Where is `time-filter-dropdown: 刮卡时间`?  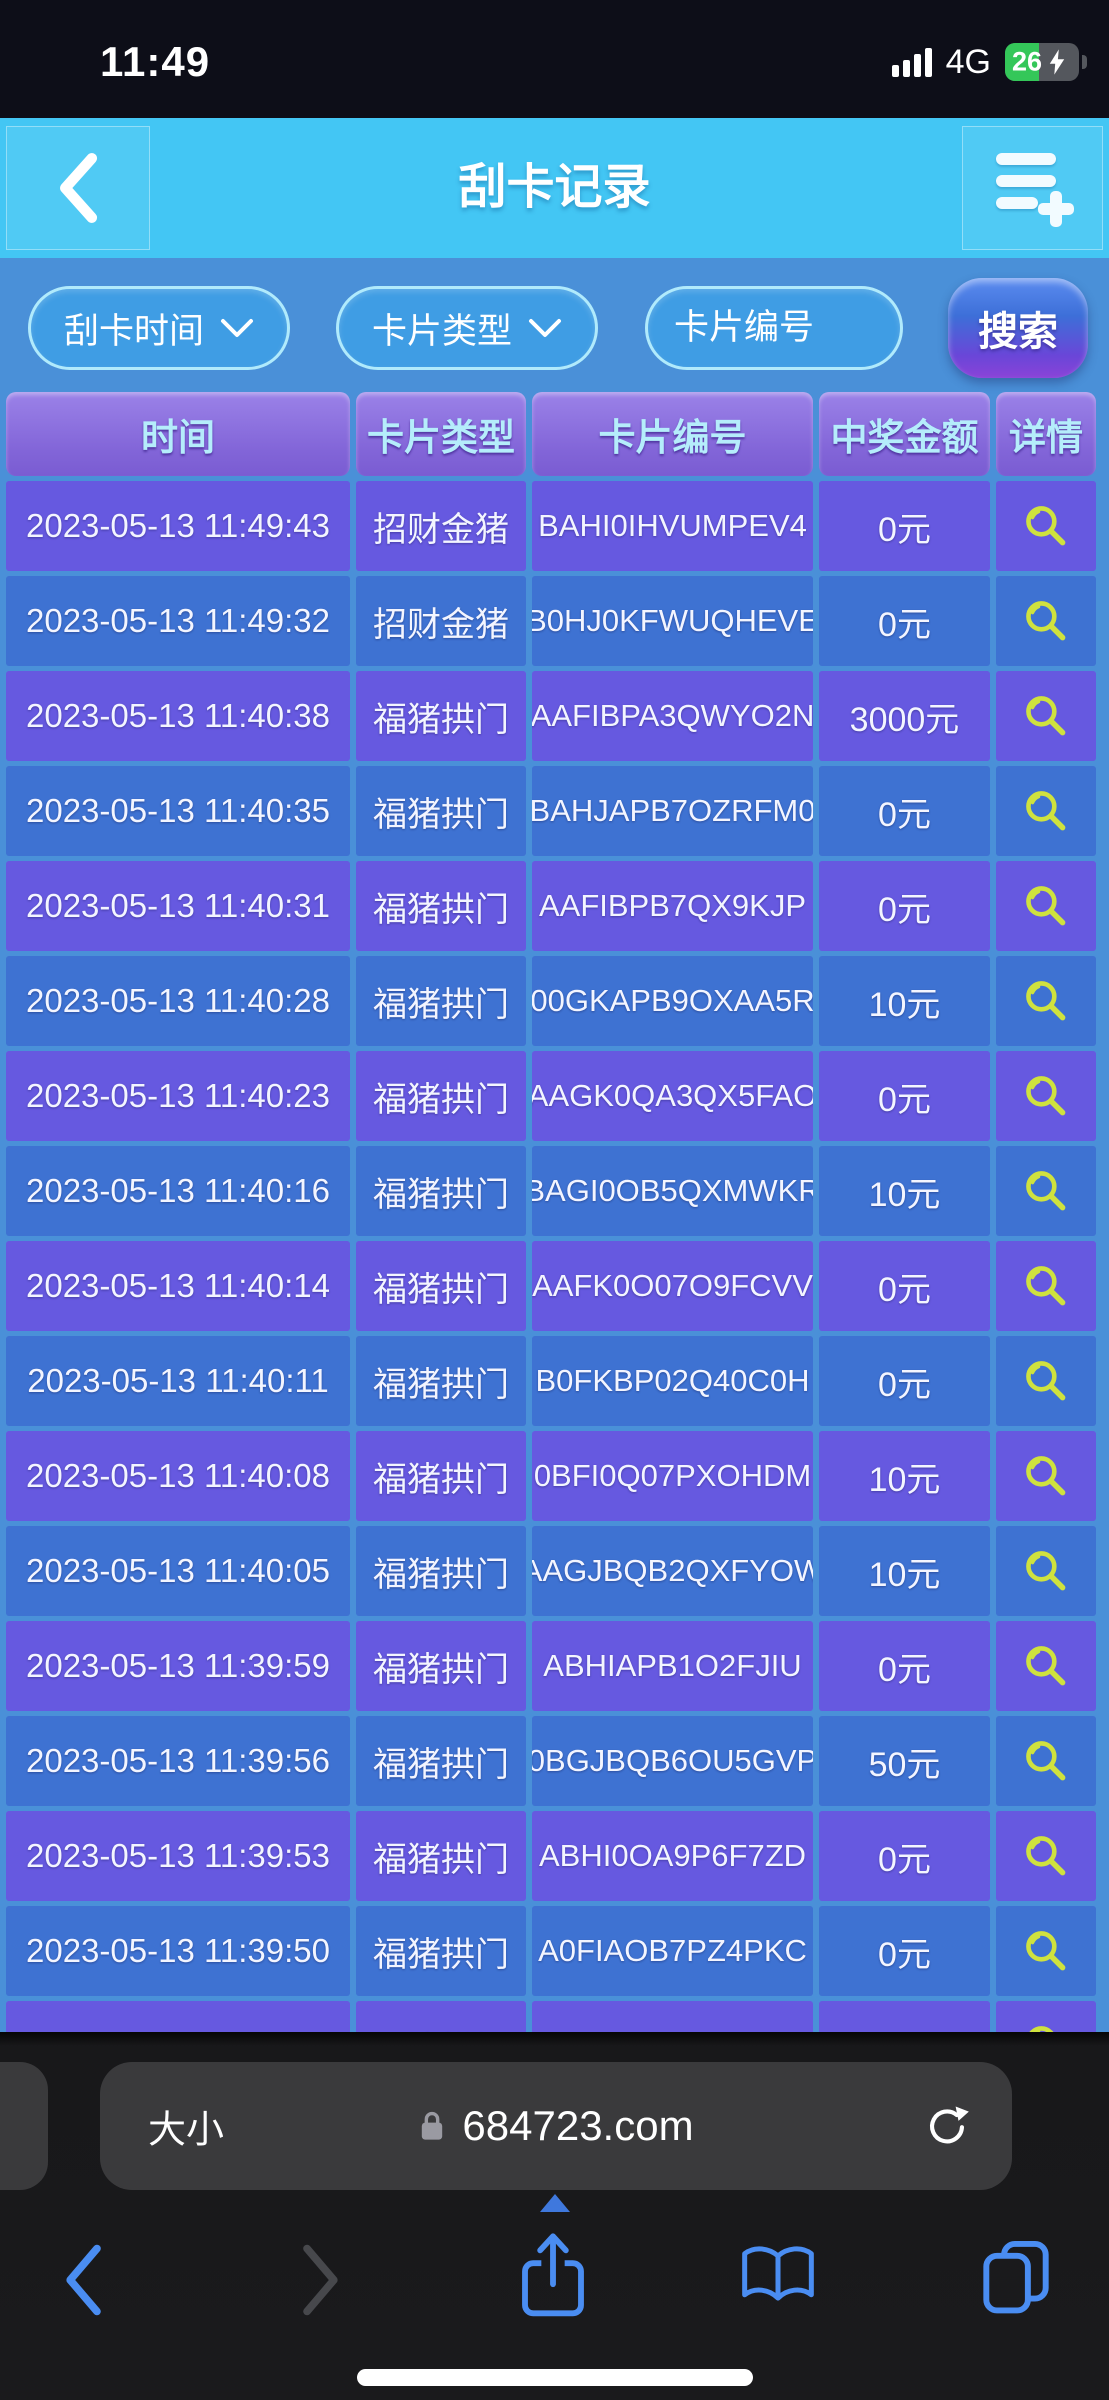
time-filter-dropdown: 刮卡时间 is located at coordinates (159, 328).